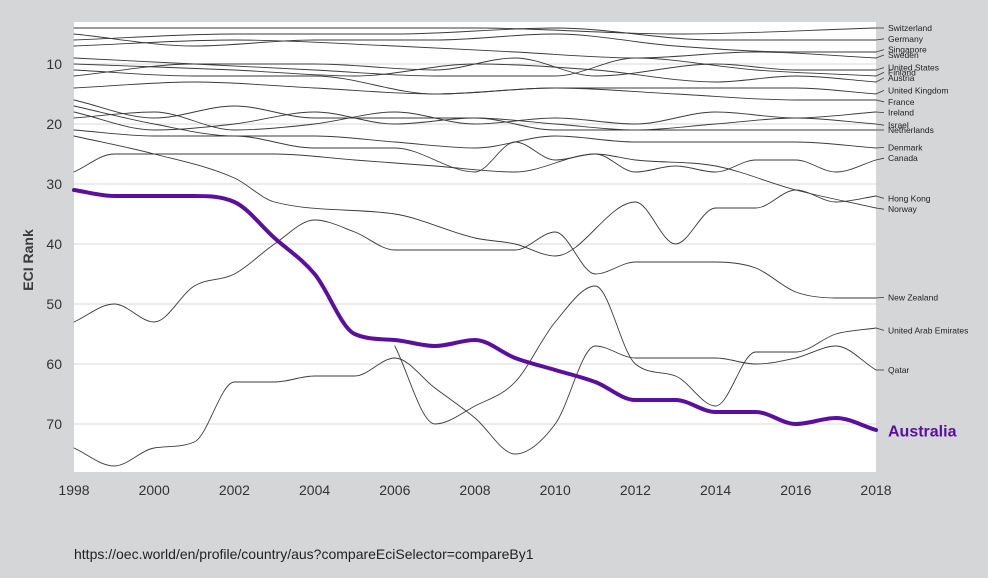 The image size is (988, 578). What do you see at coordinates (903, 209) in the screenshot?
I see `series-label-norway: Norway` at bounding box center [903, 209].